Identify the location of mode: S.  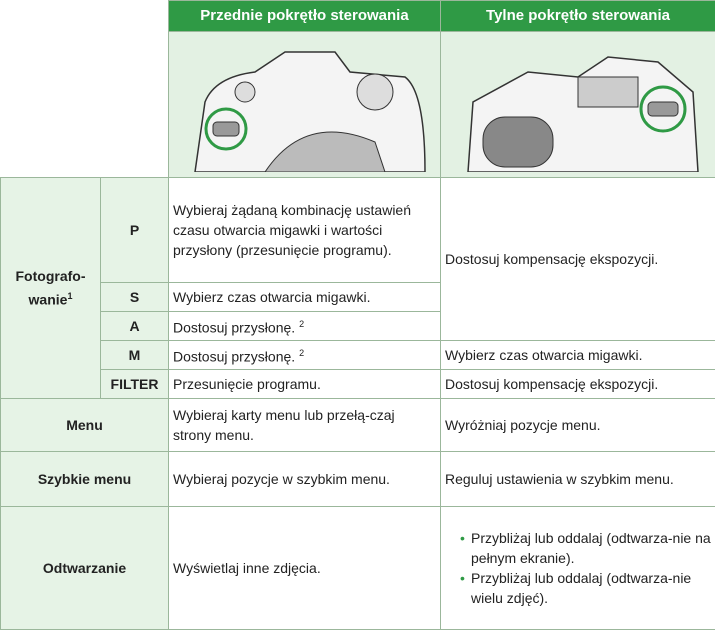
(134, 297).